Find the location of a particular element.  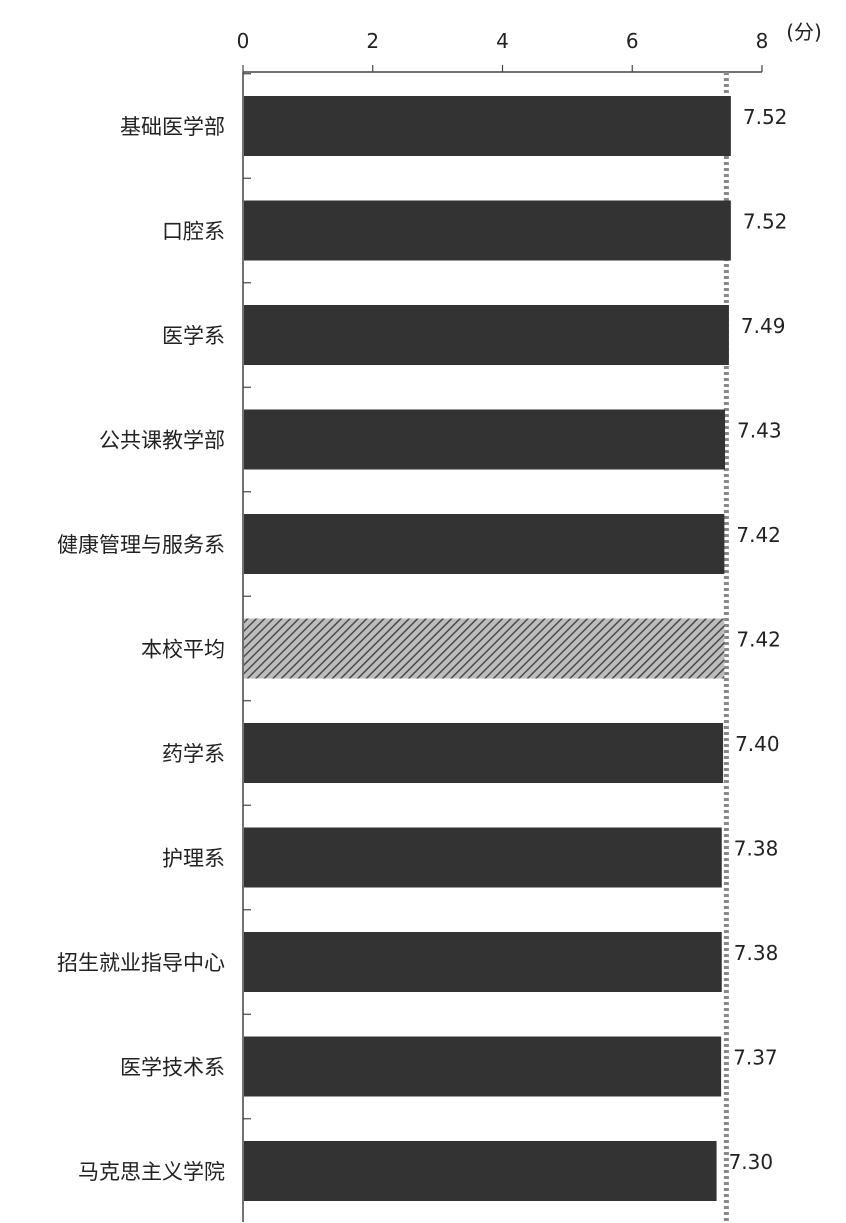

average-bar is located at coordinates (484, 648).